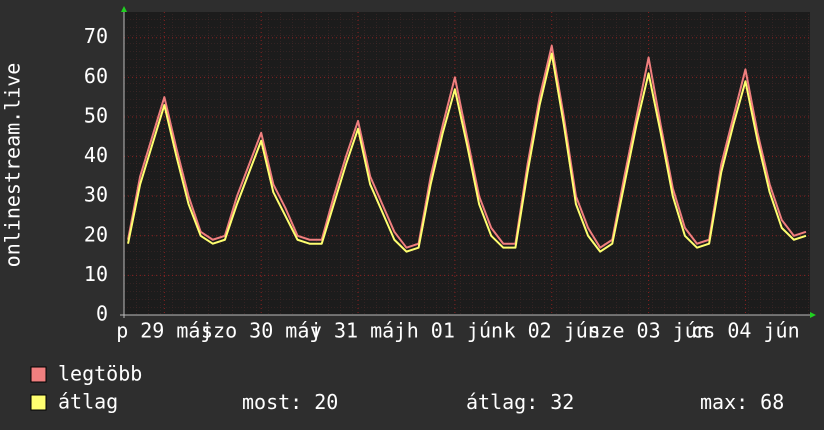  Describe the element at coordinates (88, 402) in the screenshot. I see `legend-label: átlag` at that location.